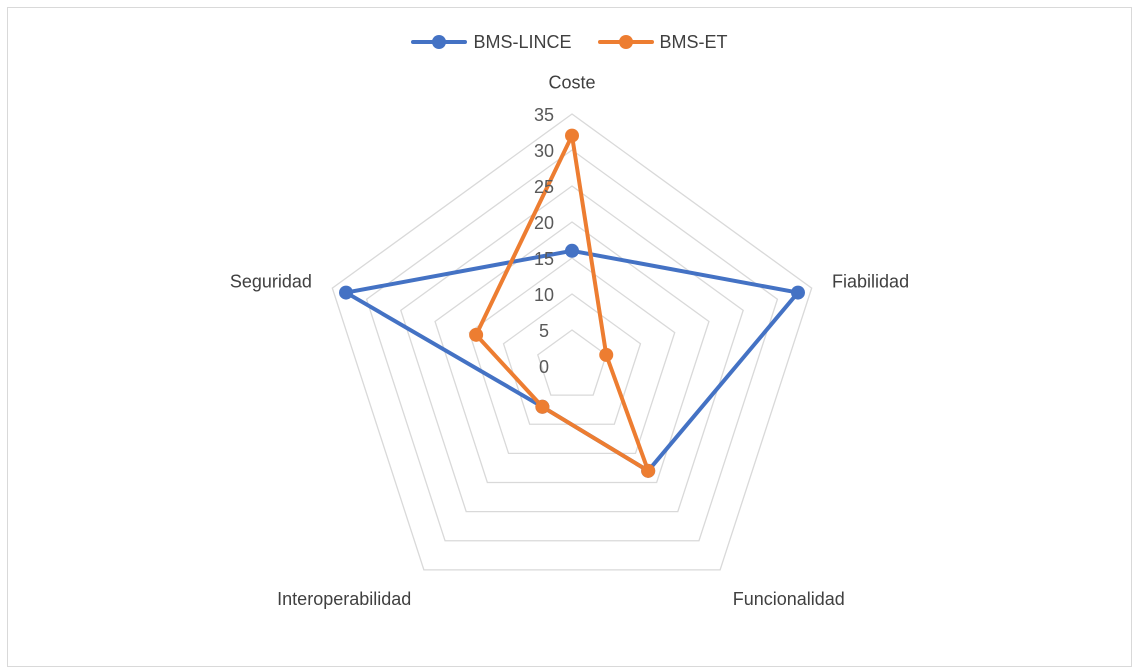 The height and width of the screenshot is (667, 1139). What do you see at coordinates (544, 259) in the screenshot?
I see `radial-tick-label: 15` at bounding box center [544, 259].